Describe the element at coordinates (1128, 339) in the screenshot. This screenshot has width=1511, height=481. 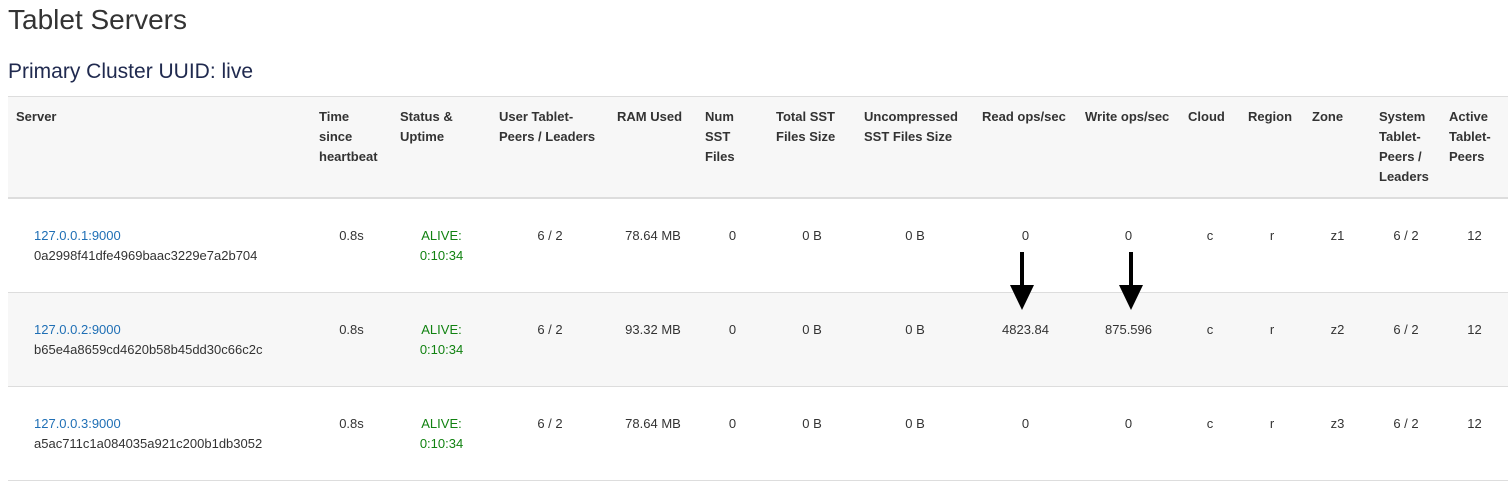
I see `write-ops-cell: 875.596` at that location.